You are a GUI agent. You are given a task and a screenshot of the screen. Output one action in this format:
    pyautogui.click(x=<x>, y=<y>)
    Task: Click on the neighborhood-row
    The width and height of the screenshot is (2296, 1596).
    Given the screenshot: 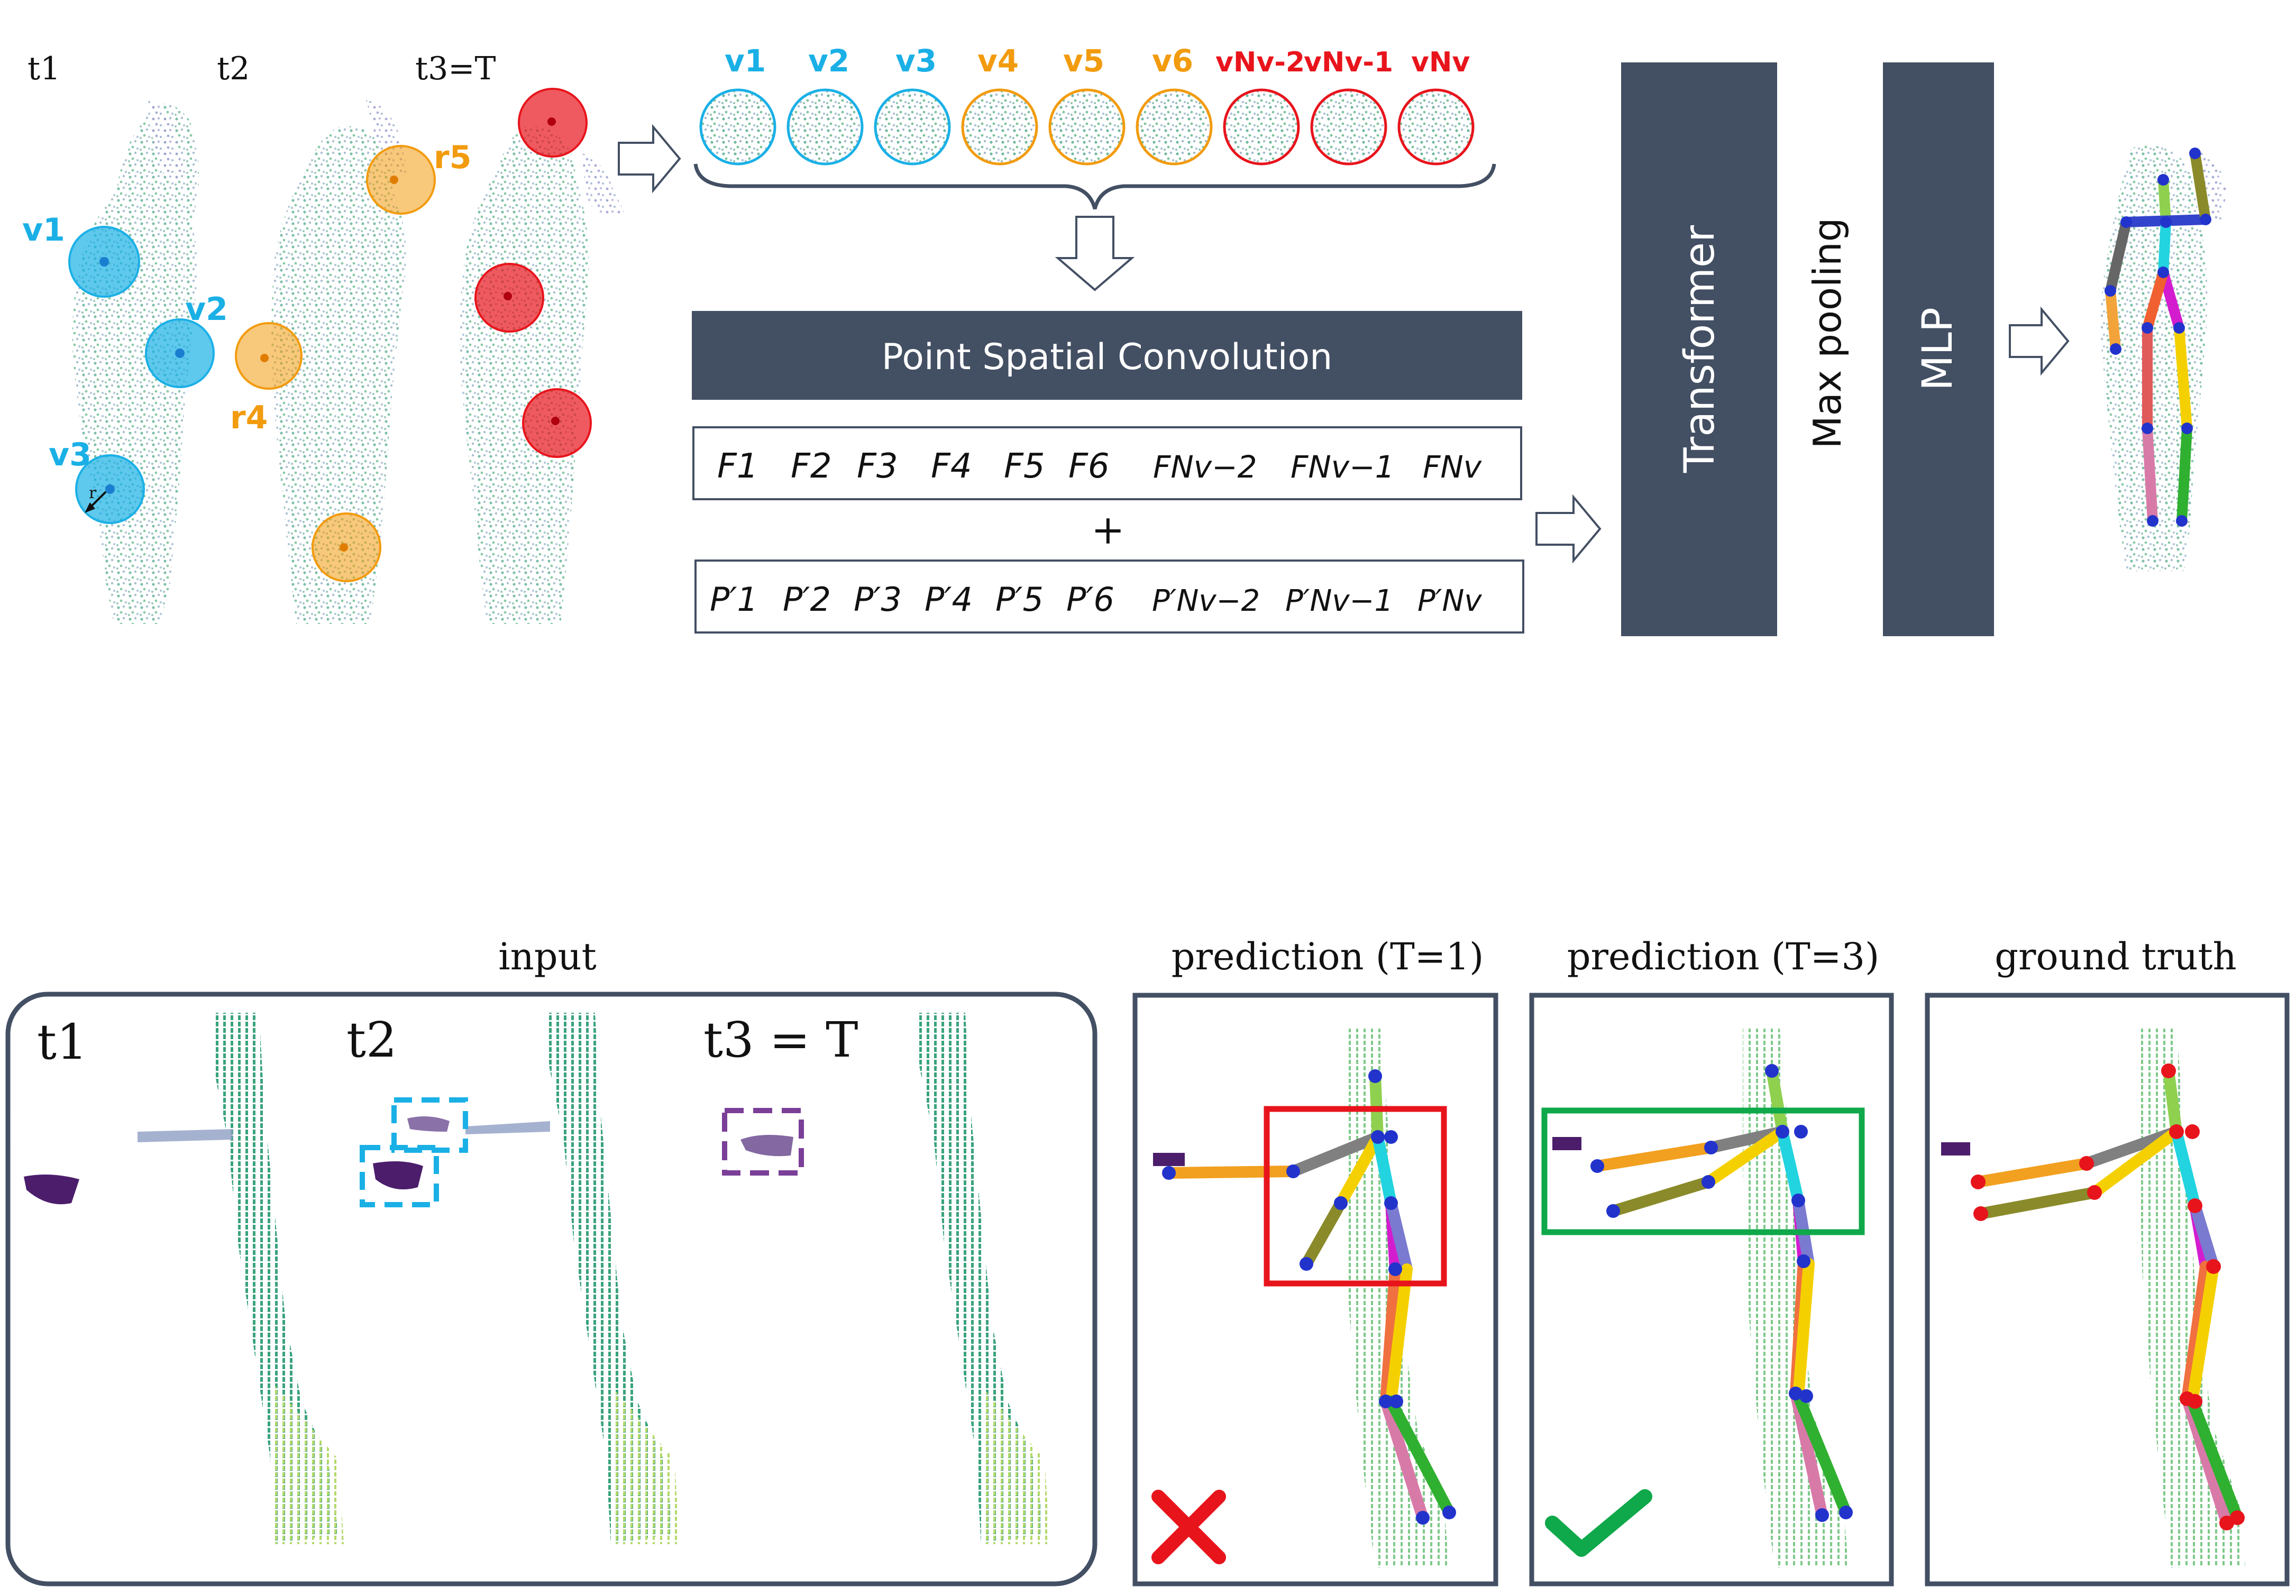 What is the action you would take?
    pyautogui.click(x=1087, y=127)
    